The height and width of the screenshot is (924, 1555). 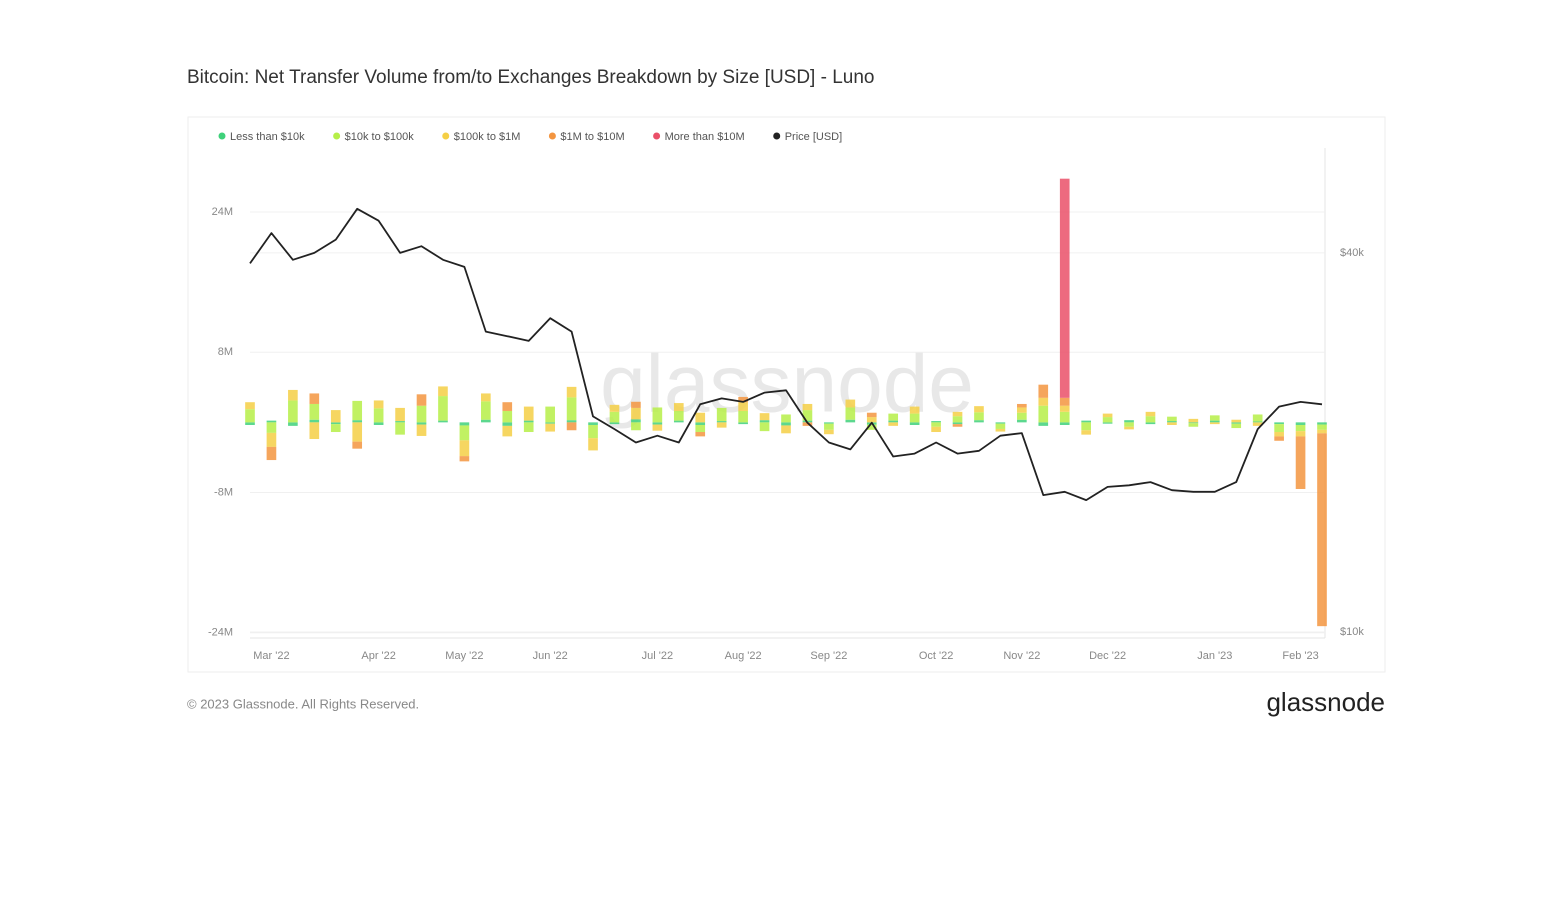 I want to click on y-tick-label: 8M, so click(x=225, y=352).